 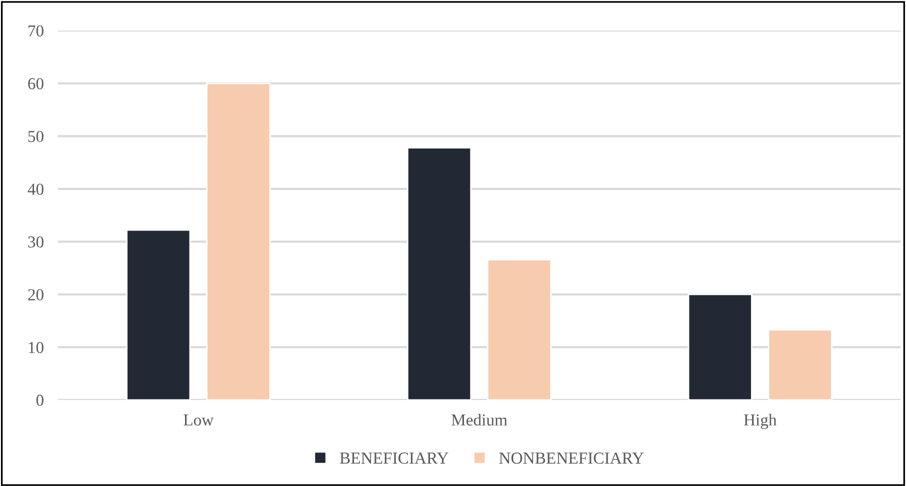 I want to click on y-tick-label: 60, so click(x=36, y=84).